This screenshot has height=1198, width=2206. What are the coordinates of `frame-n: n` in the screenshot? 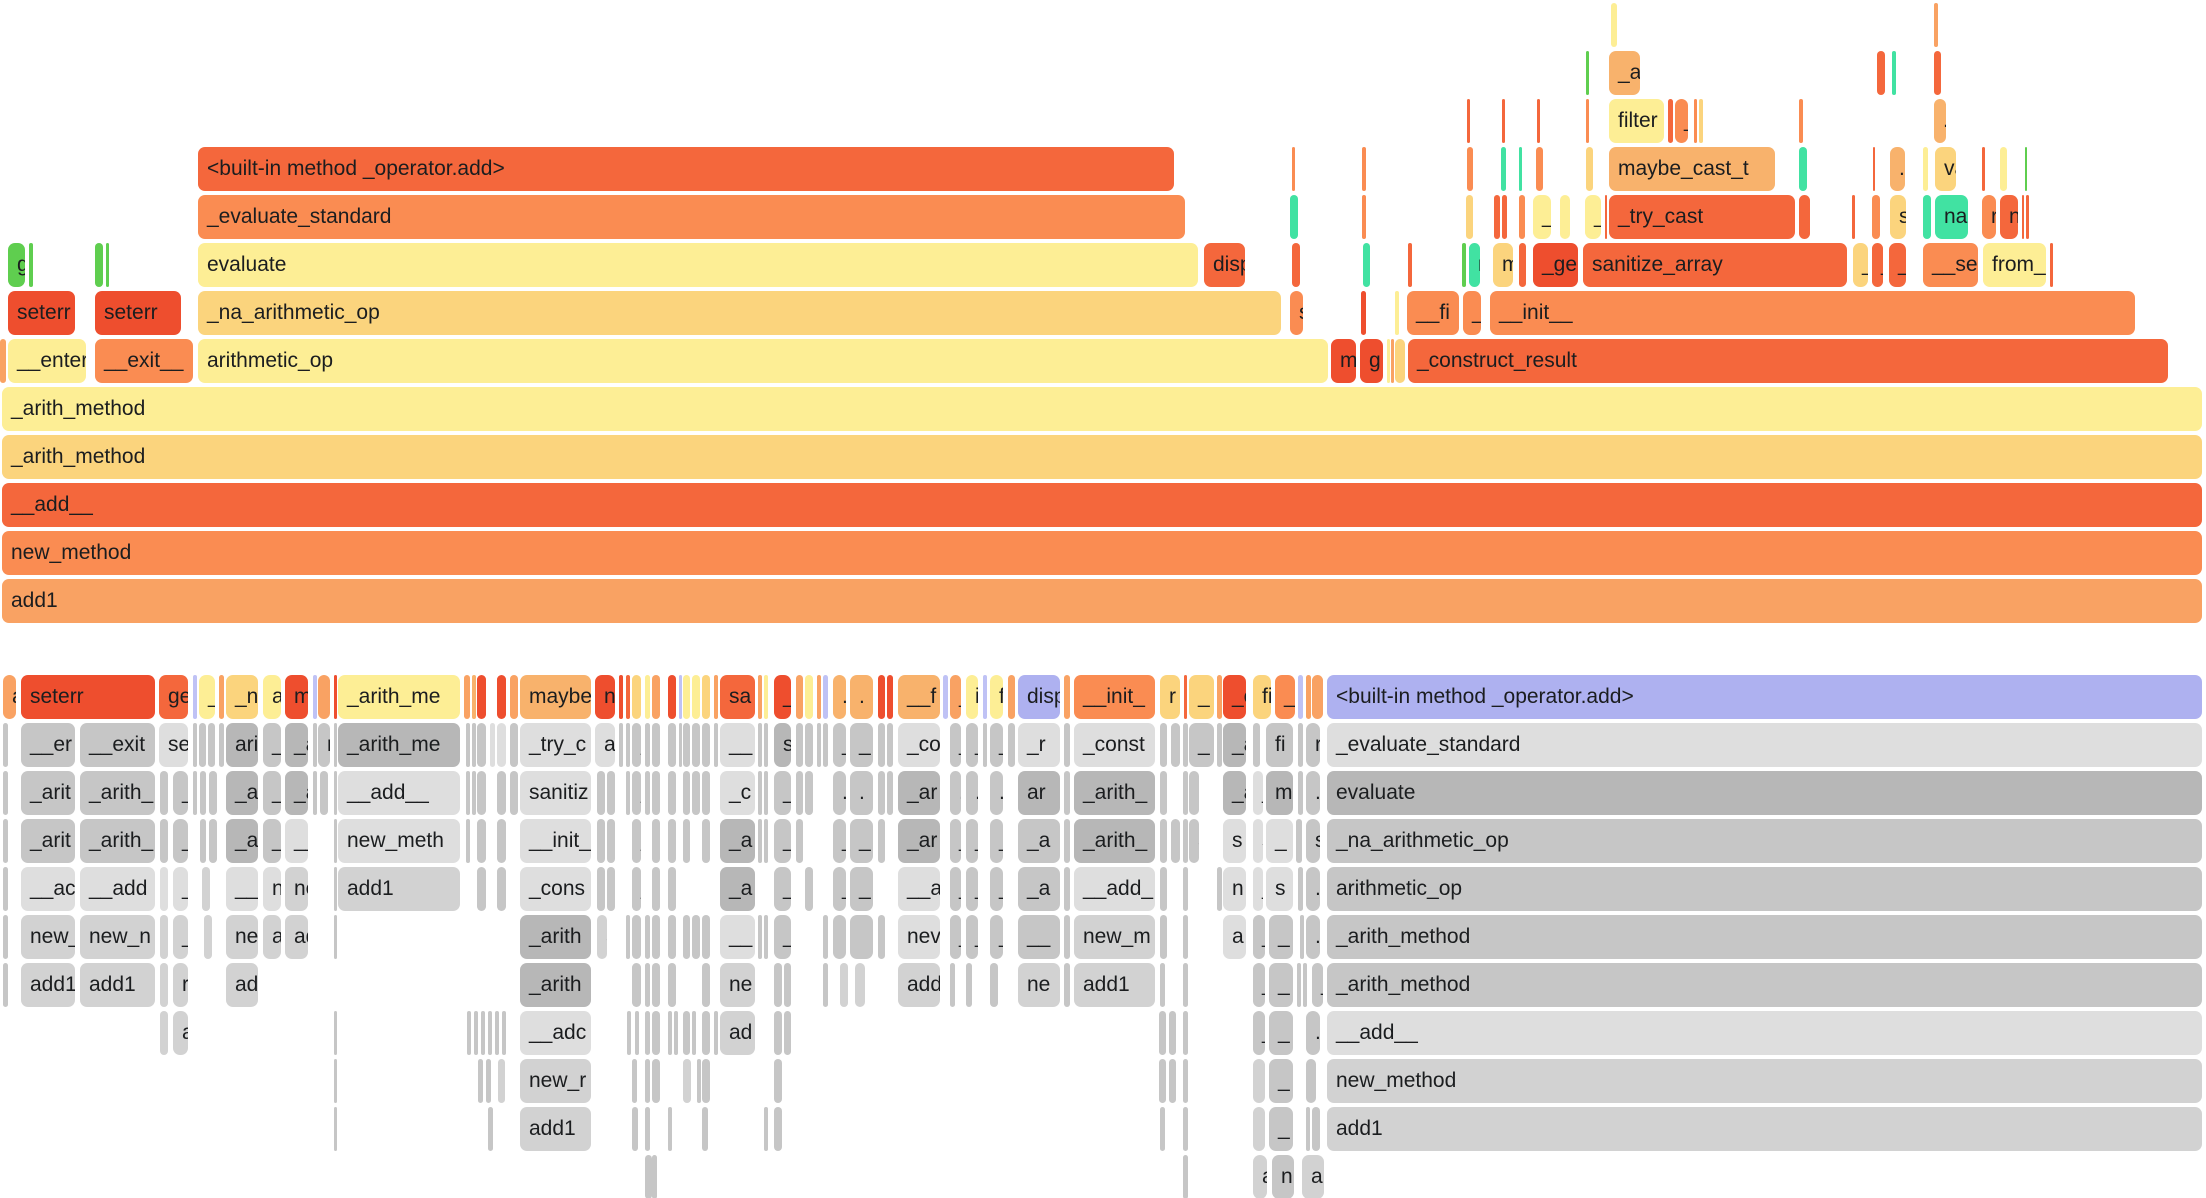 It's located at (1194, 793).